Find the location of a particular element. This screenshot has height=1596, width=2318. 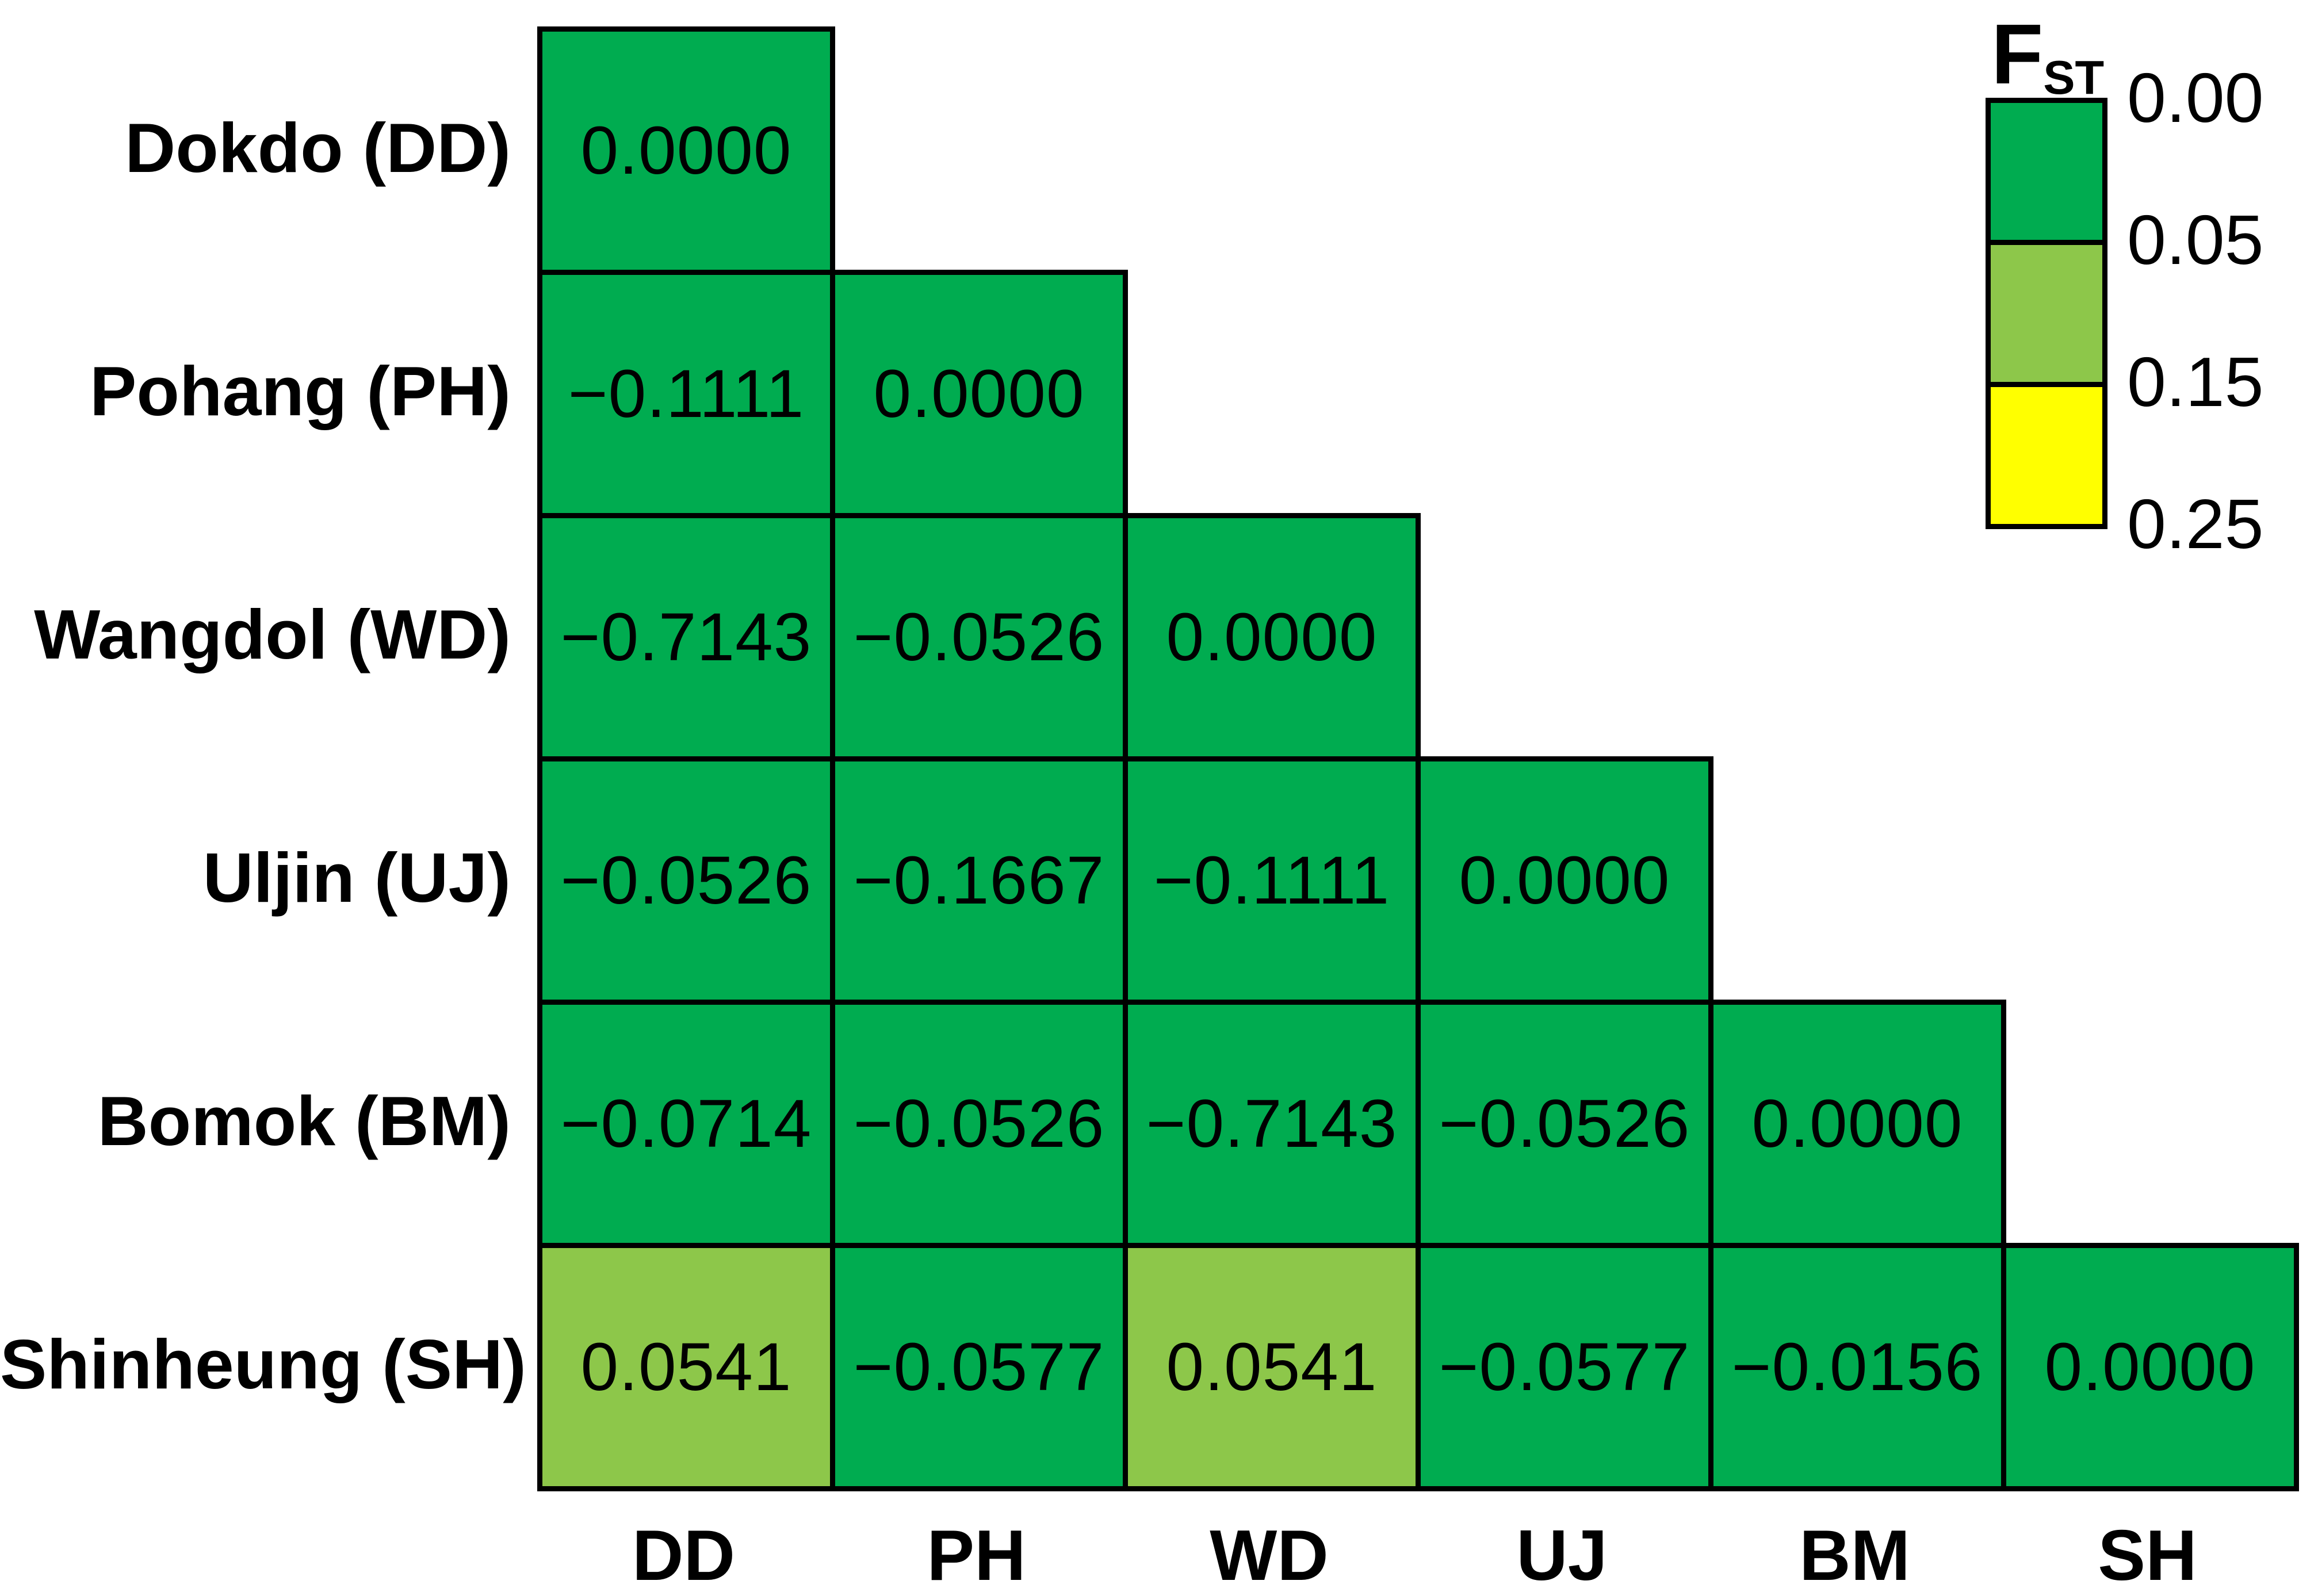

row-label-BM: Bomok (BM) is located at coordinates (304, 1121).